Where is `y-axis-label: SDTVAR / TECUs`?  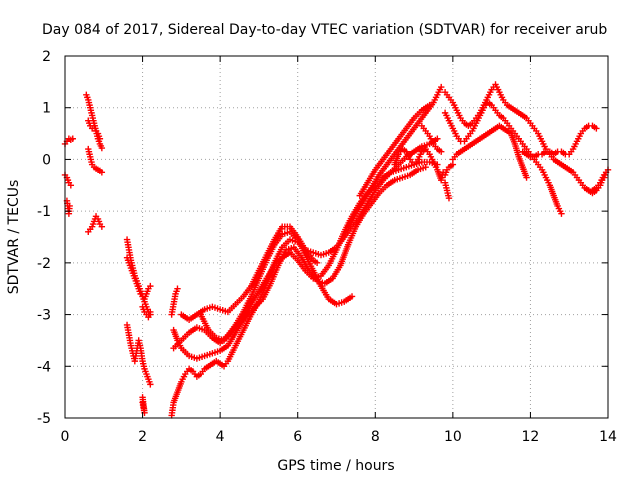
y-axis-label: SDTVAR / TECUs is located at coordinates (14, 237).